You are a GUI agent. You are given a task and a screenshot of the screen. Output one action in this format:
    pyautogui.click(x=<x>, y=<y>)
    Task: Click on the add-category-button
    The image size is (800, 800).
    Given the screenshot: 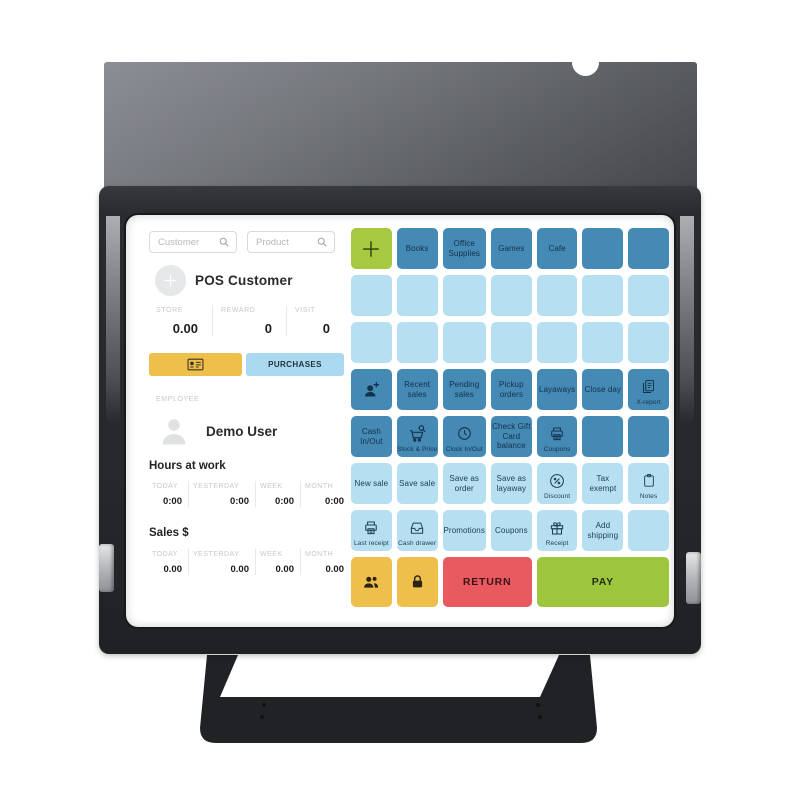 What is the action you would take?
    pyautogui.click(x=371, y=248)
    